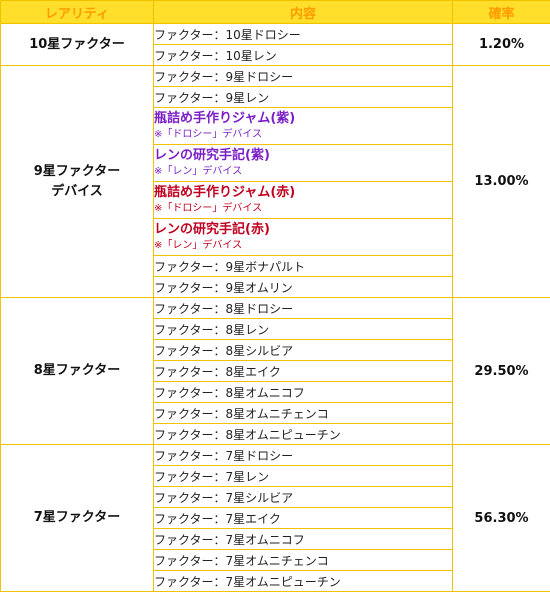 This screenshot has height=596, width=550. Describe the element at coordinates (303, 308) in the screenshot. I see `item-cell: ファクター：8星ドロシー` at that location.